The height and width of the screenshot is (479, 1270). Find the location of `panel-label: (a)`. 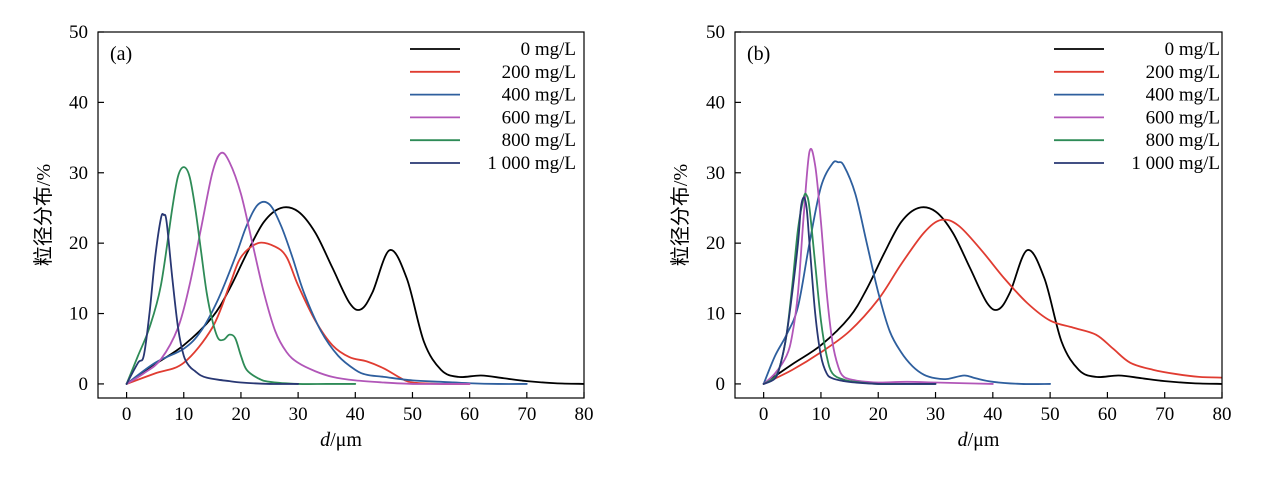

panel-label: (a) is located at coordinates (121, 54).